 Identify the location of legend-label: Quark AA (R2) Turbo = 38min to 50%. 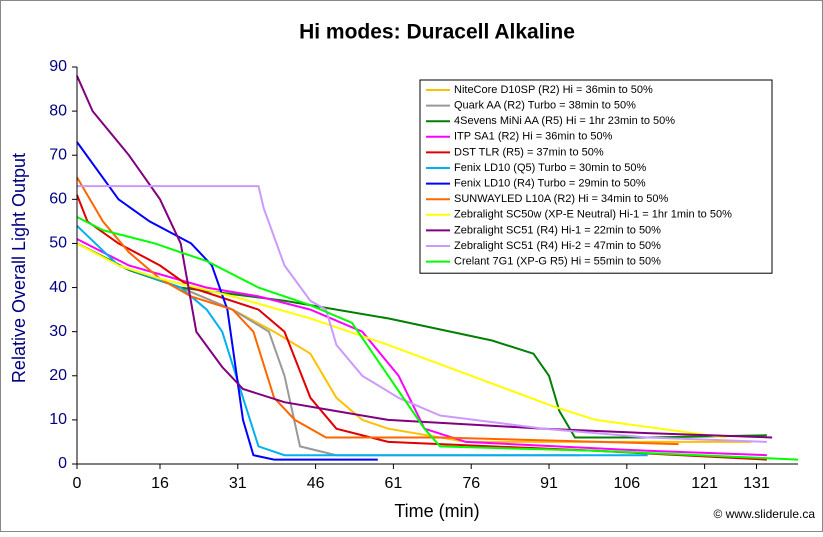
(545, 106).